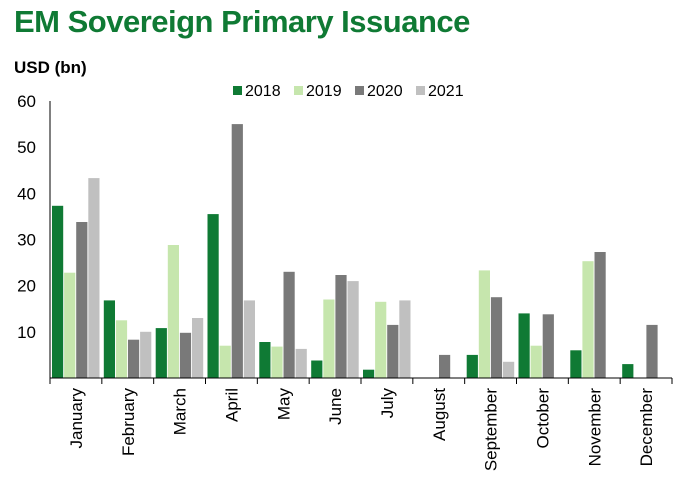 Image resolution: width=684 pixels, height=493 pixels. What do you see at coordinates (341, 326) in the screenshot?
I see `bar-2020-june` at bounding box center [341, 326].